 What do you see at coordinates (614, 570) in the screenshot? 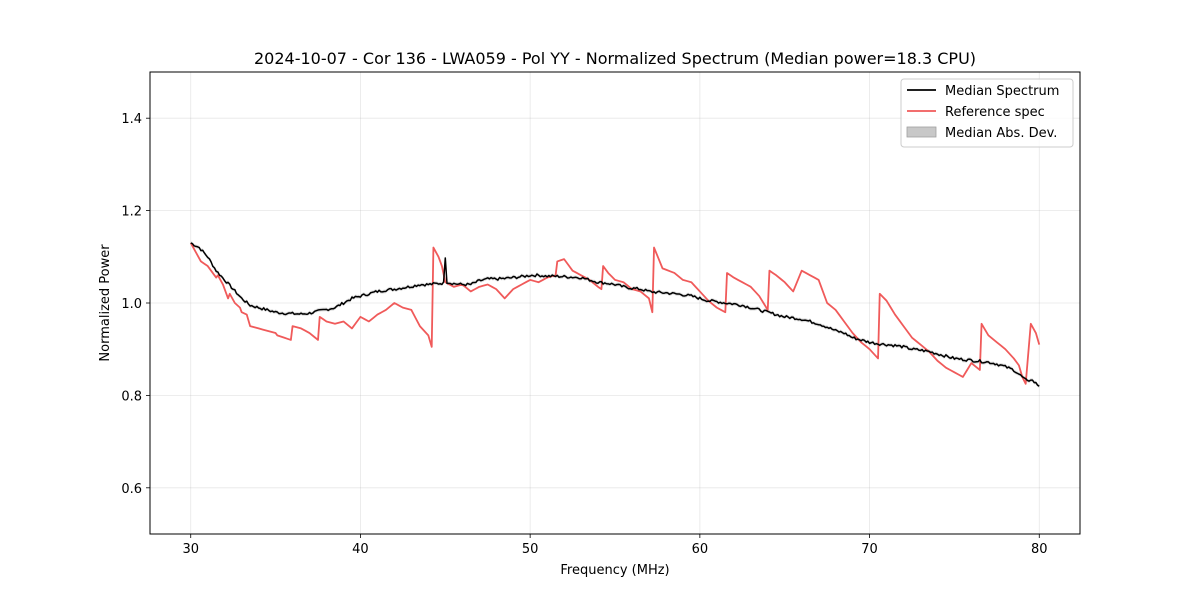
I see `x-axis-title: Frequency (MHz)` at bounding box center [614, 570].